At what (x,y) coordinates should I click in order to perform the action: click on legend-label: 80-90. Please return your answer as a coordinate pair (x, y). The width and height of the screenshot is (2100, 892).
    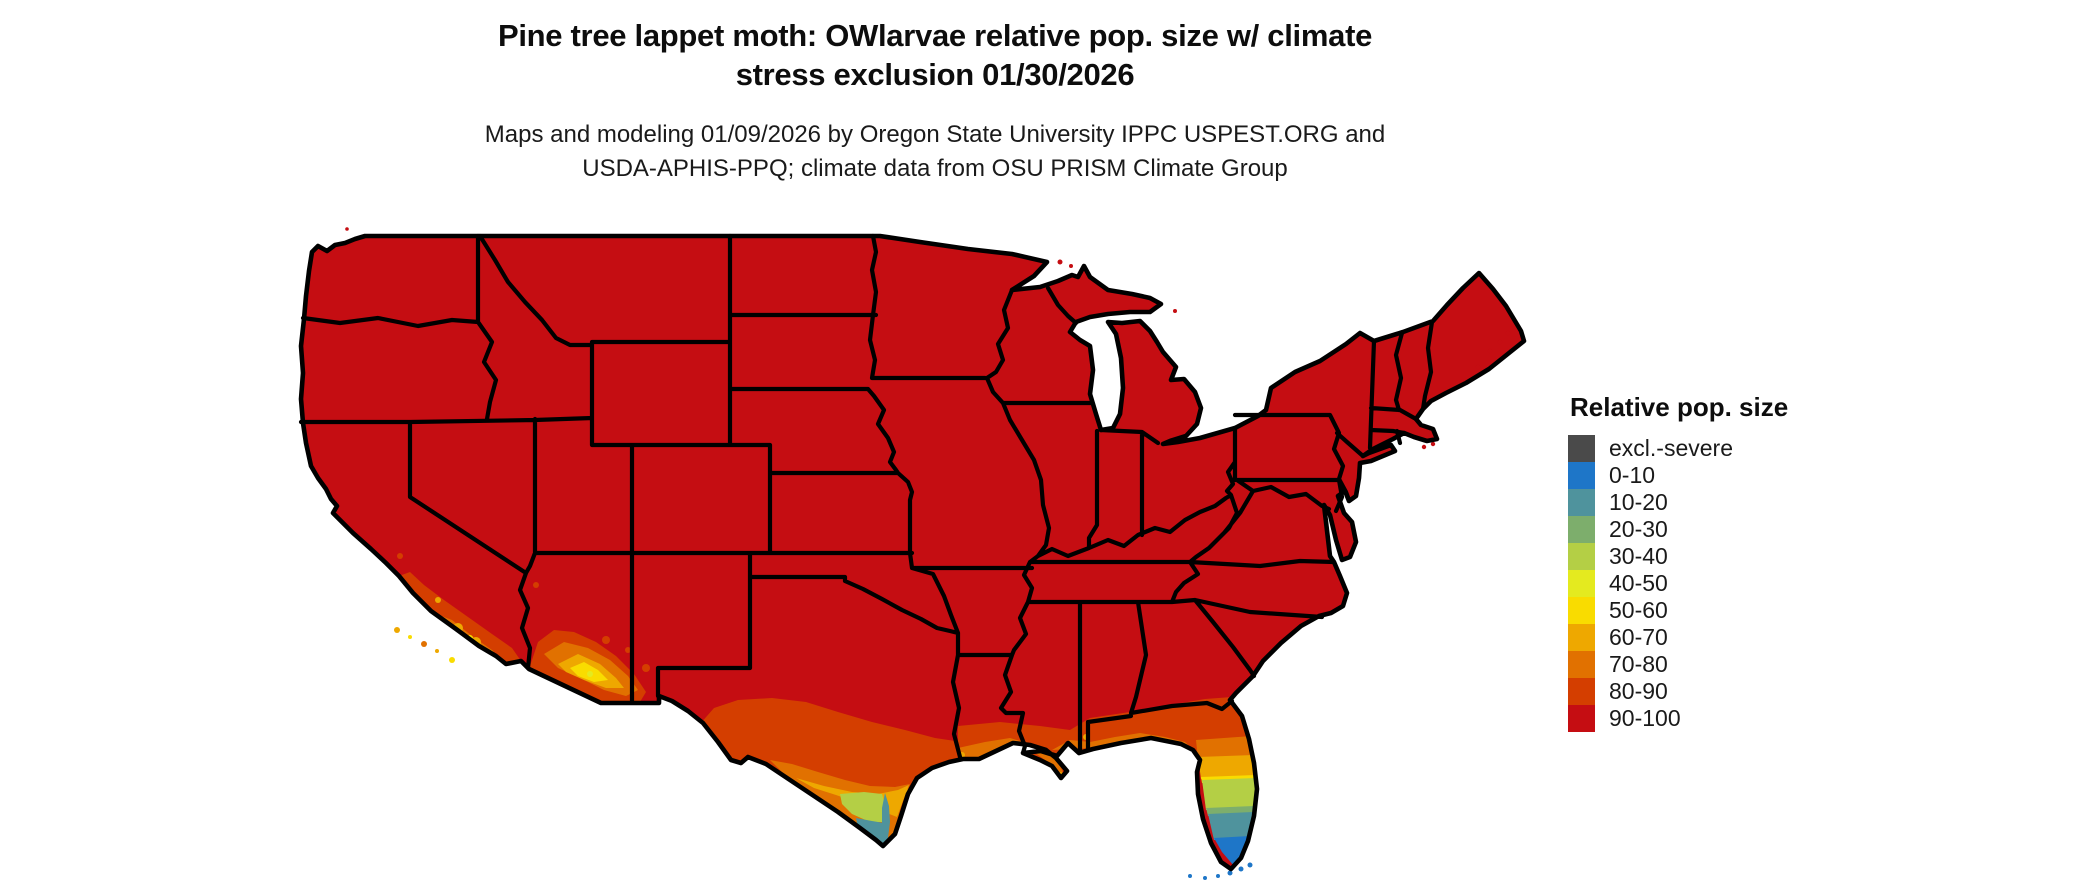
    Looking at the image, I should click on (1638, 691).